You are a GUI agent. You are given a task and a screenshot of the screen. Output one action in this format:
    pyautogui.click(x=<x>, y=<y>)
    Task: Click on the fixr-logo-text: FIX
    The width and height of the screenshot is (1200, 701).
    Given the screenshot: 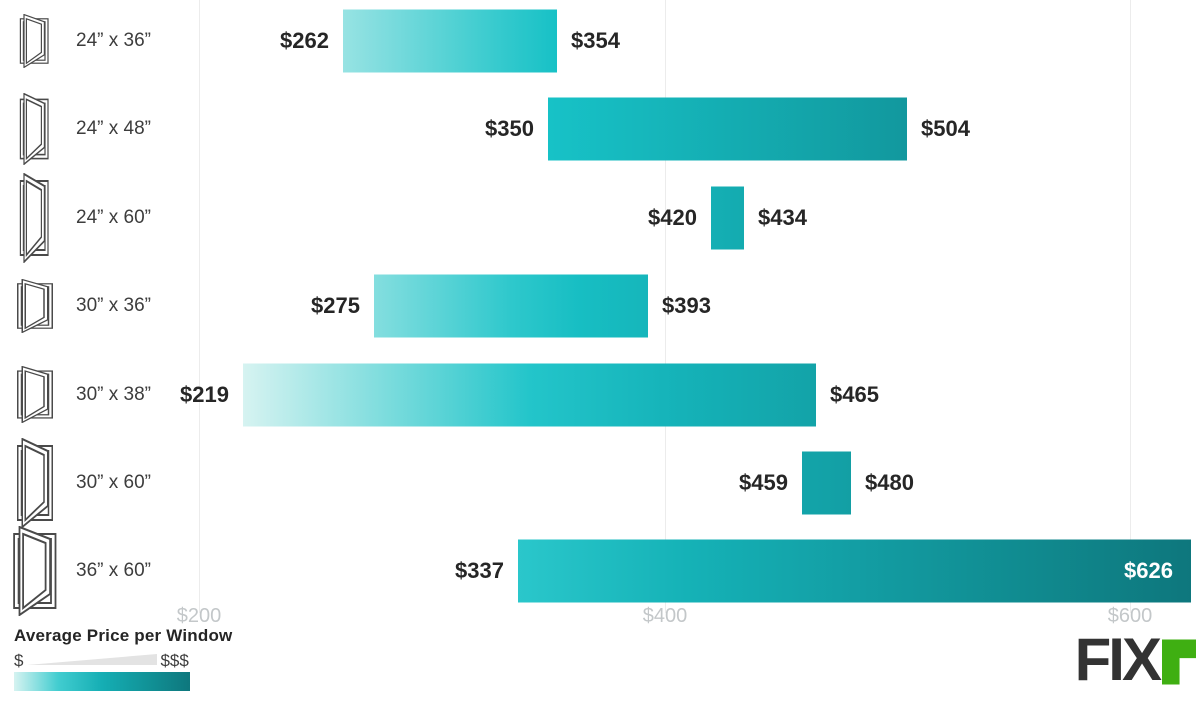 What is the action you would take?
    pyautogui.click(x=1118, y=659)
    